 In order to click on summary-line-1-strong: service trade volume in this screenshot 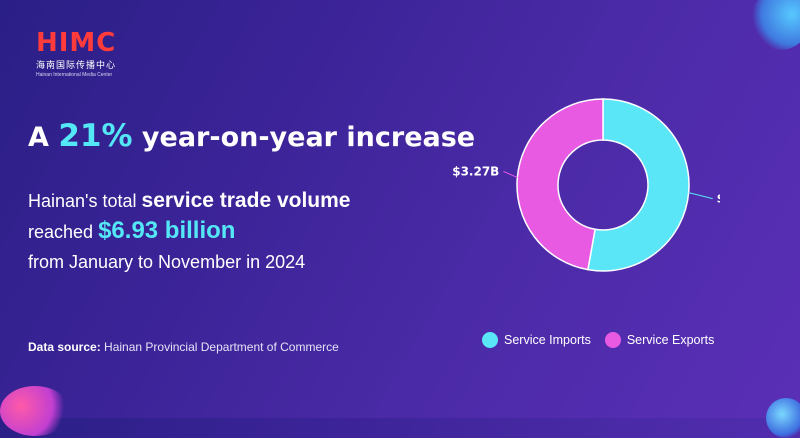, I will do `click(246, 200)`.